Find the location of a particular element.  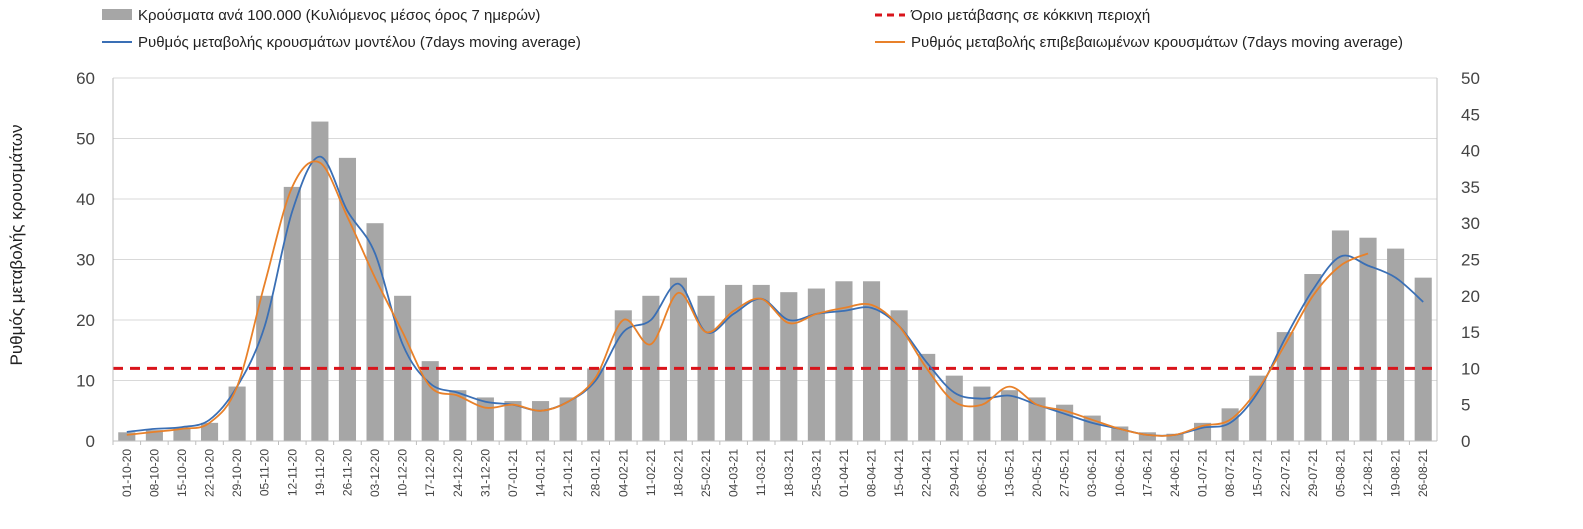

y-left-tick-label: 0 is located at coordinates (90, 441).